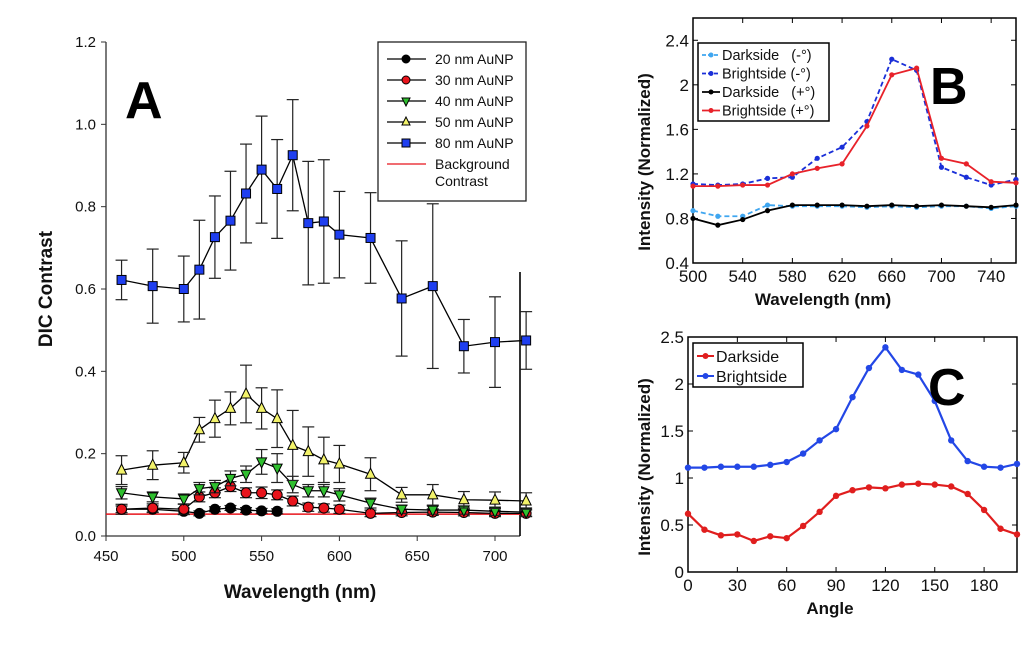 Image resolution: width=1029 pixels, height=649 pixels. What do you see at coordinates (852, 512) in the screenshot?
I see `series-darkside` at bounding box center [852, 512].